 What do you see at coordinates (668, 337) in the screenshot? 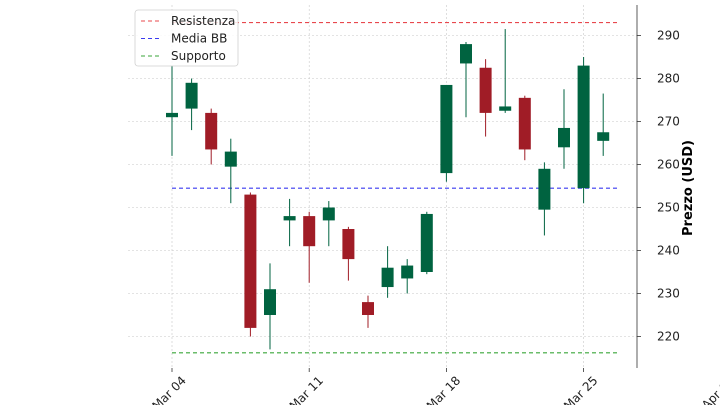
I see `y-tick-label: 220` at bounding box center [668, 337].